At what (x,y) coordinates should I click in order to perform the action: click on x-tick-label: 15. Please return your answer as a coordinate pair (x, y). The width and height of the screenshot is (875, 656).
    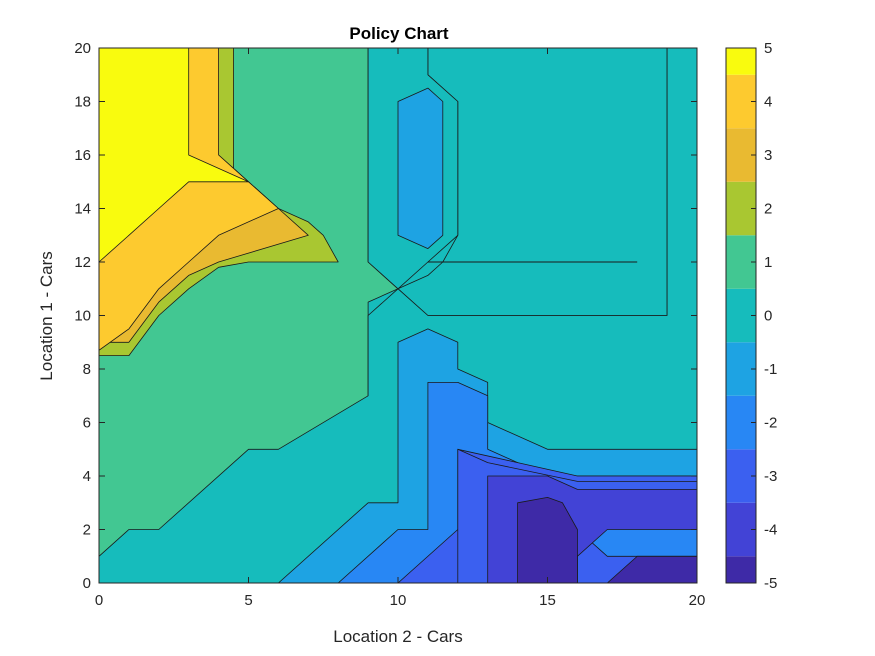
    Looking at the image, I should click on (547, 600).